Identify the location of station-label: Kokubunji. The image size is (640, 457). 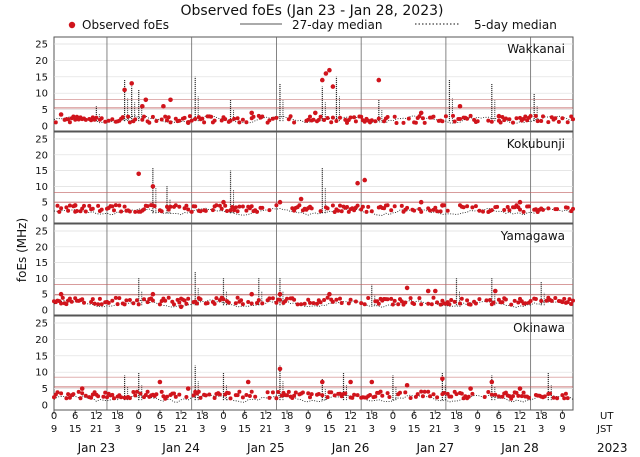
(536, 144).